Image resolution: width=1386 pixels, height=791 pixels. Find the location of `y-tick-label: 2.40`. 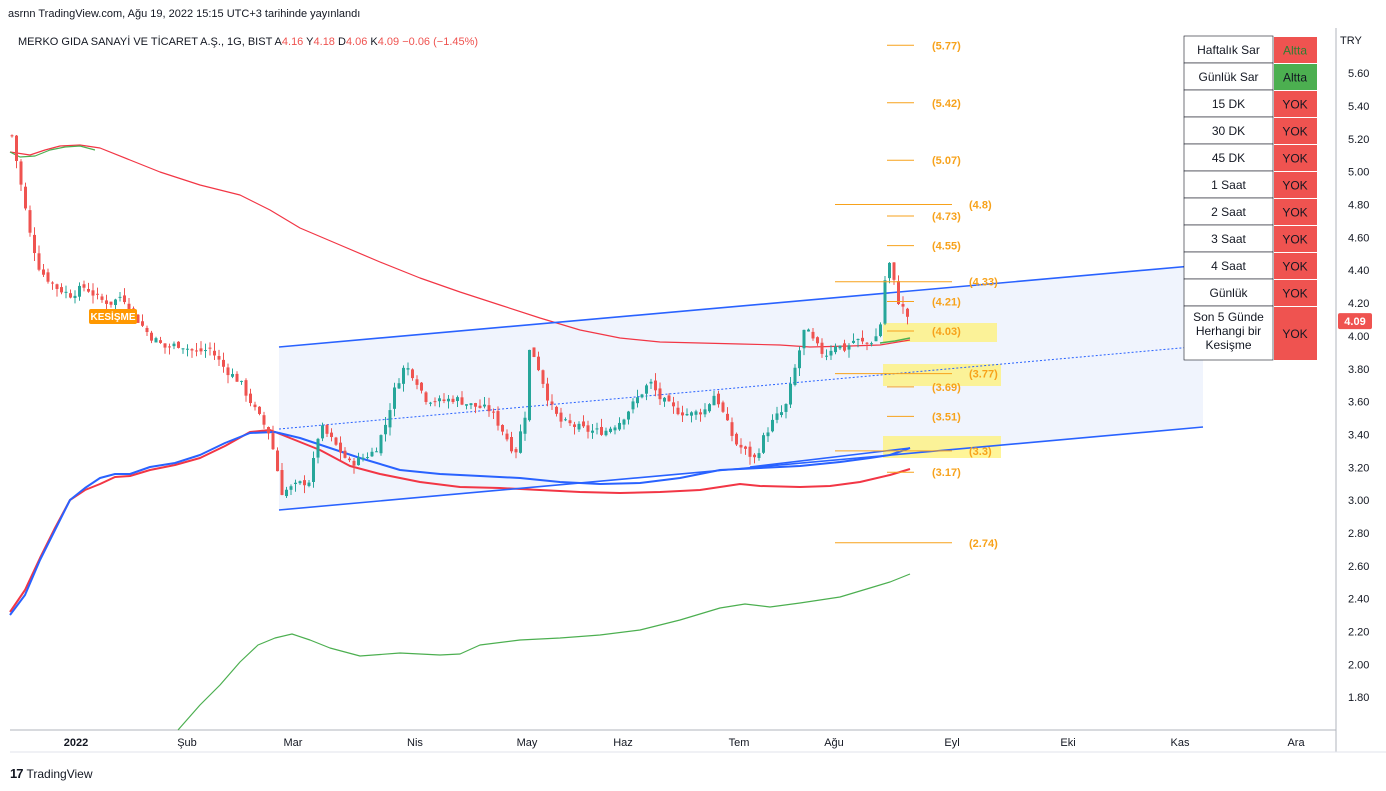

y-tick-label: 2.40 is located at coordinates (1358, 600).